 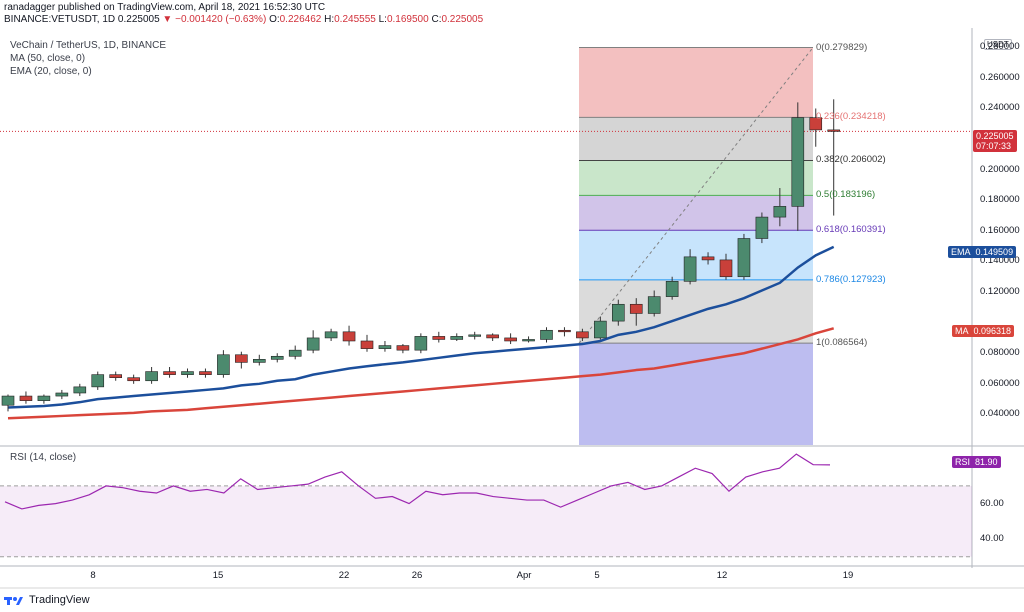 What do you see at coordinates (851, 117) in the screenshot?
I see `fib-level-label: 0.236(0.234218)` at bounding box center [851, 117].